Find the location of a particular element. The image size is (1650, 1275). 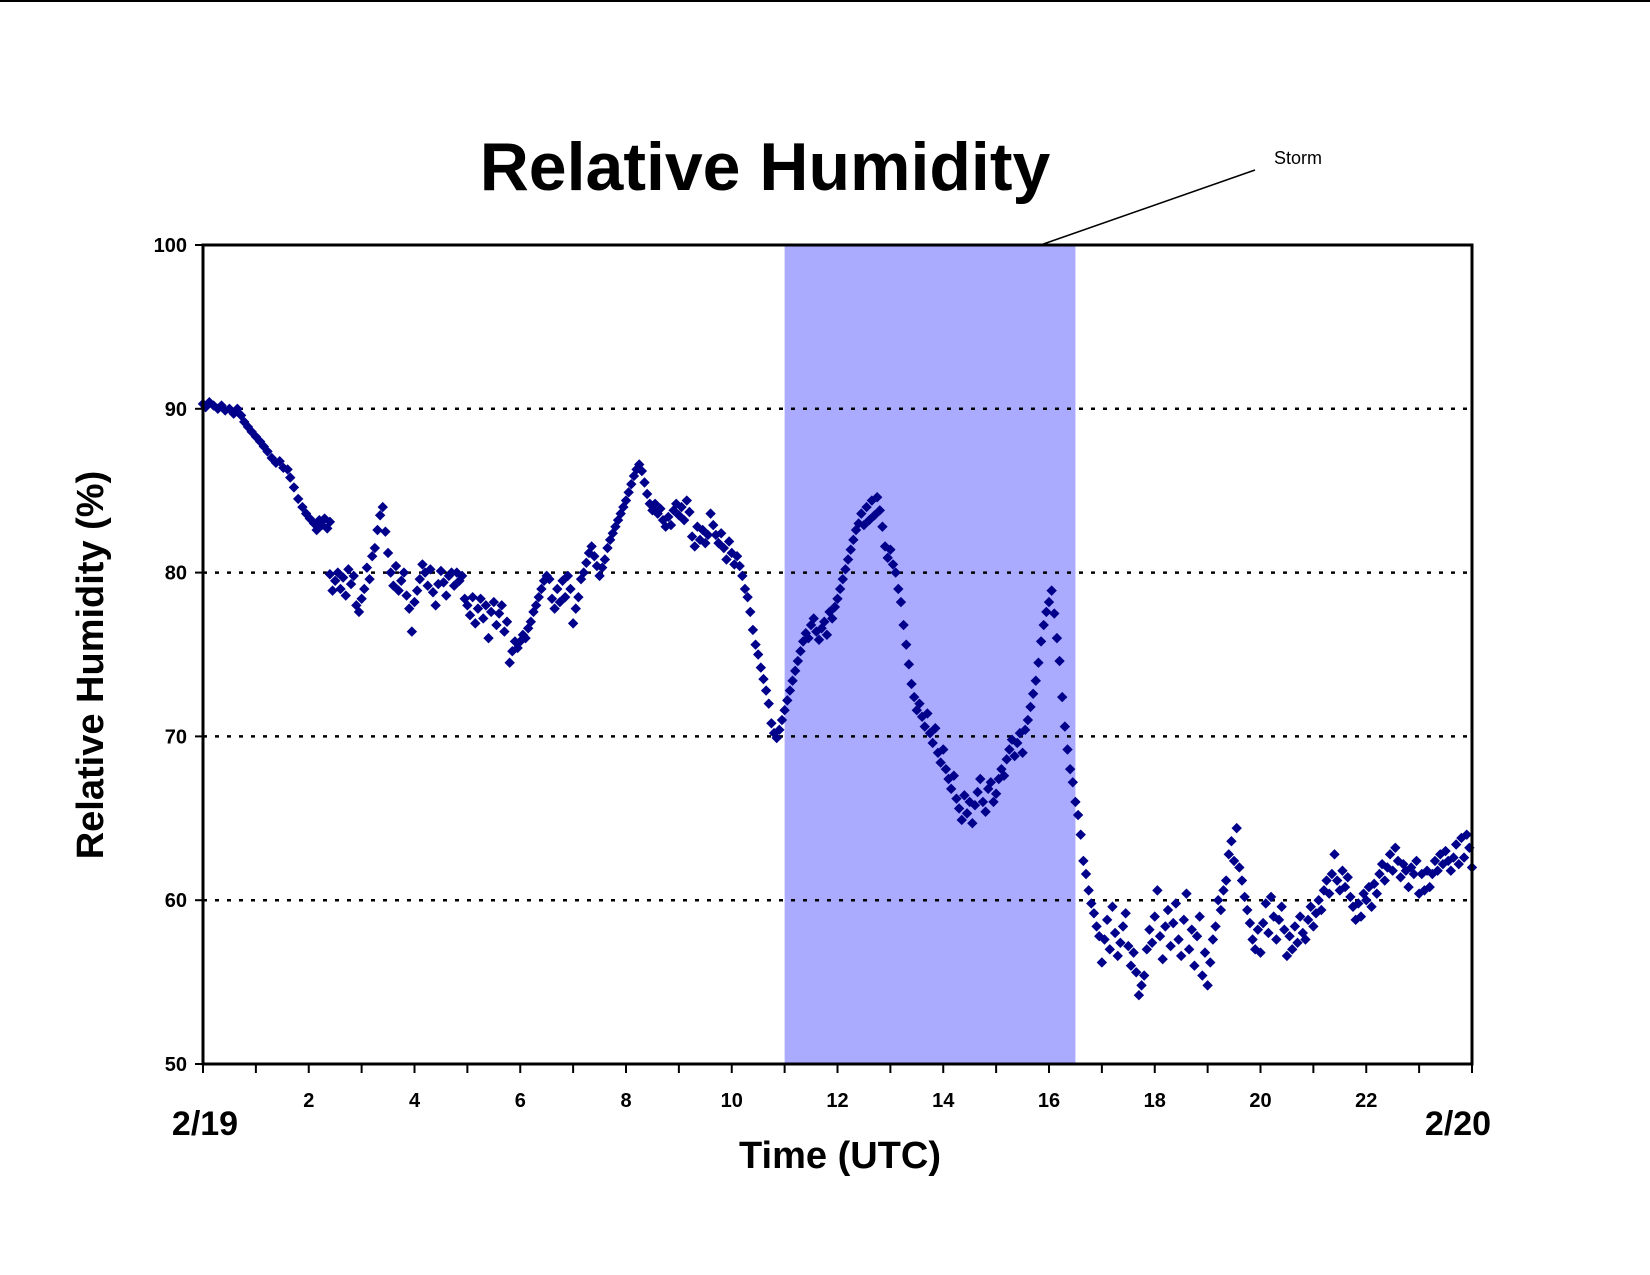

storm-band is located at coordinates (930, 654).